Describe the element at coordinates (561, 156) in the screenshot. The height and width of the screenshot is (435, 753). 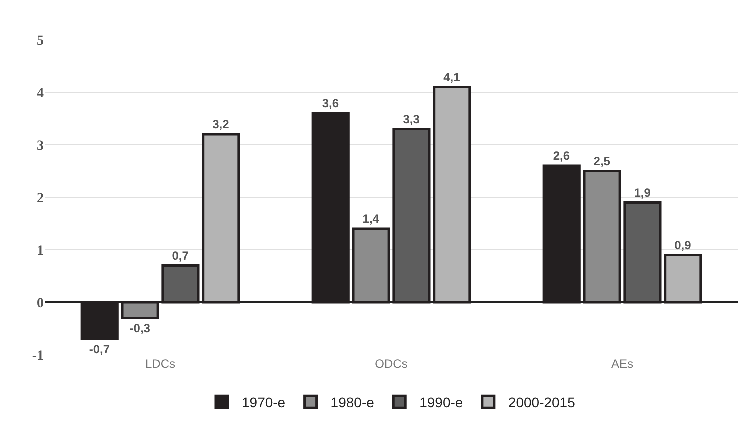
I see `data-label: 2,6` at that location.